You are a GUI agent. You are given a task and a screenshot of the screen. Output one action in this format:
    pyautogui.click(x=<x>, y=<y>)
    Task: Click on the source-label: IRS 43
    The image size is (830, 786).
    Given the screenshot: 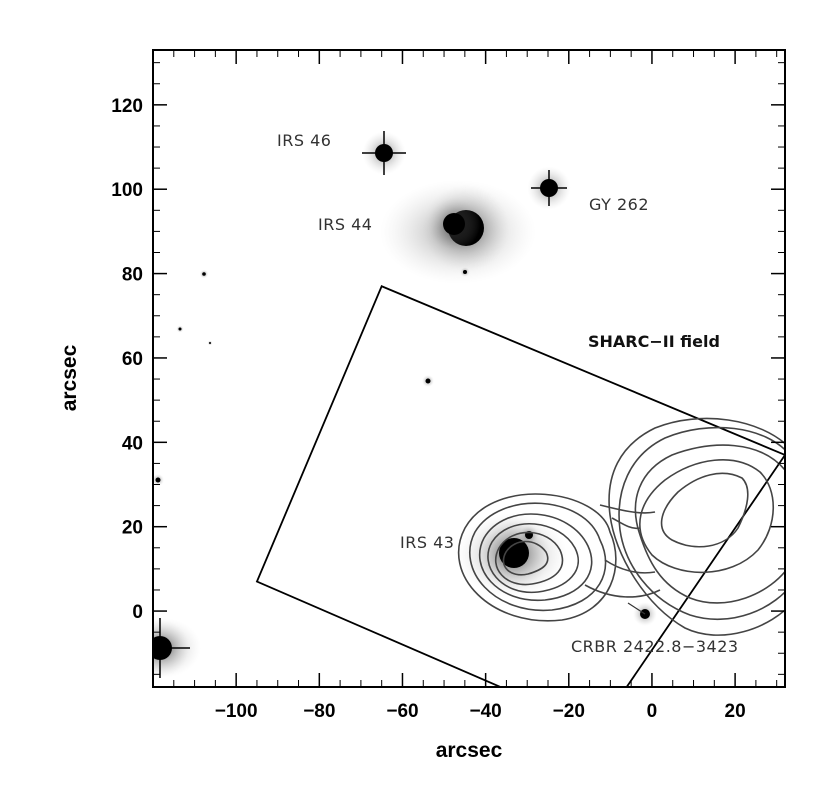 What is the action you would take?
    pyautogui.click(x=427, y=542)
    